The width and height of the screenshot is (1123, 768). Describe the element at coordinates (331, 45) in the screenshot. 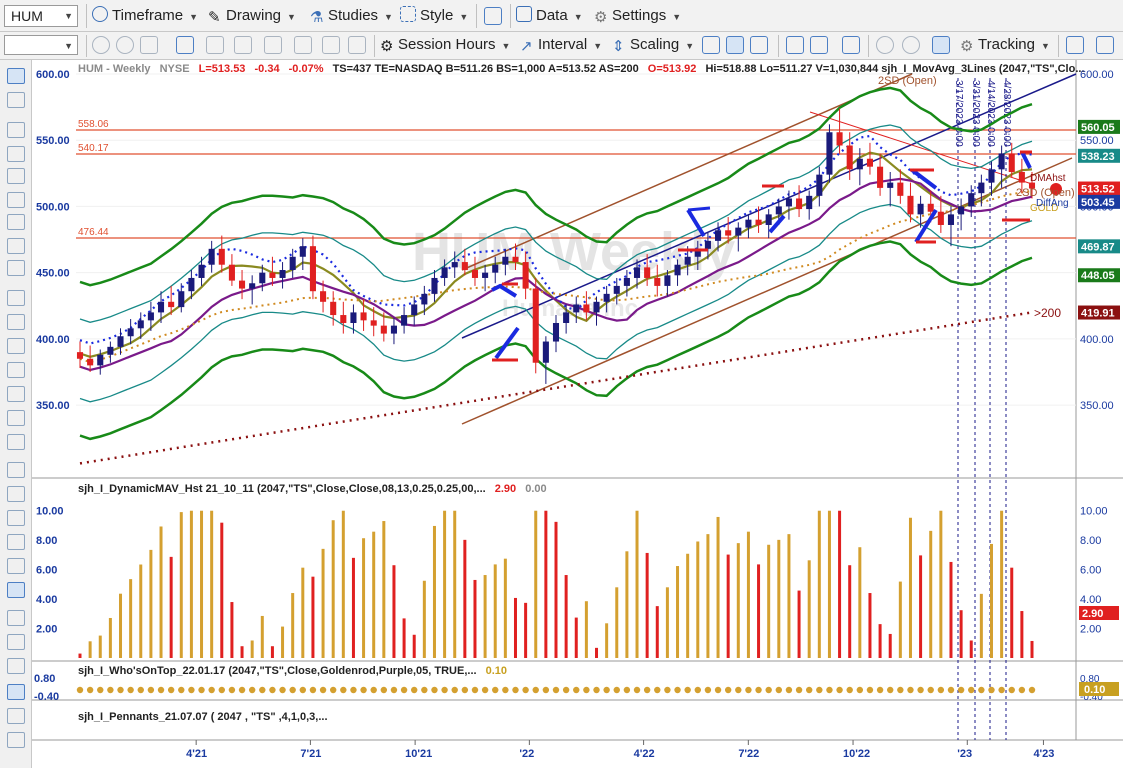

I see `settings-grid-icon` at that location.